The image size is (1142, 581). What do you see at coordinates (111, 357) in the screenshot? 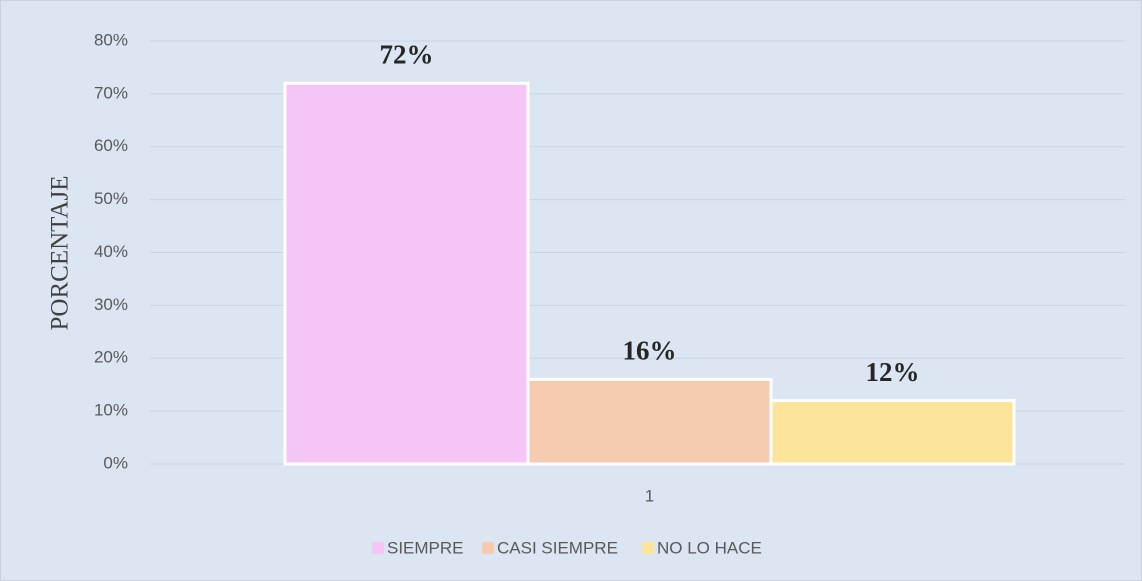
I see `y-tick-label: 20%` at bounding box center [111, 357].